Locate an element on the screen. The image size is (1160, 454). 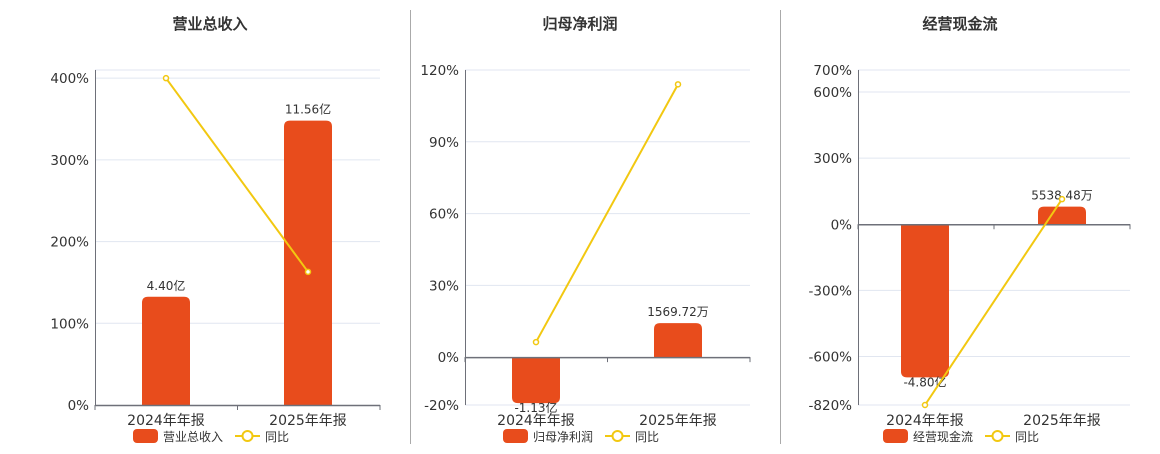
y-tick-label: 100% is located at coordinates (69, 324).